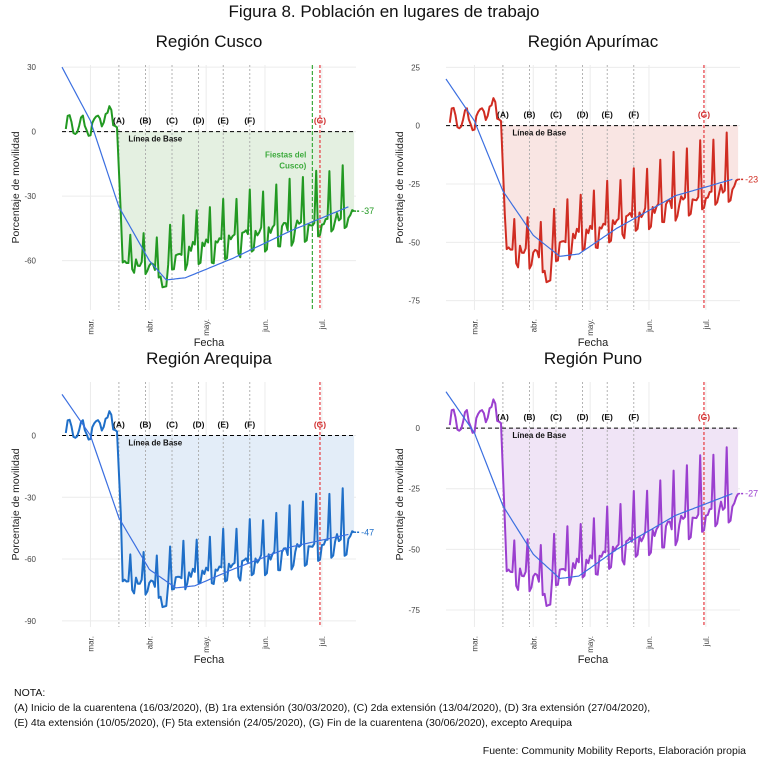 This screenshot has width=768, height=768. I want to click on cusco-xlabel: Fecha, so click(209, 343).